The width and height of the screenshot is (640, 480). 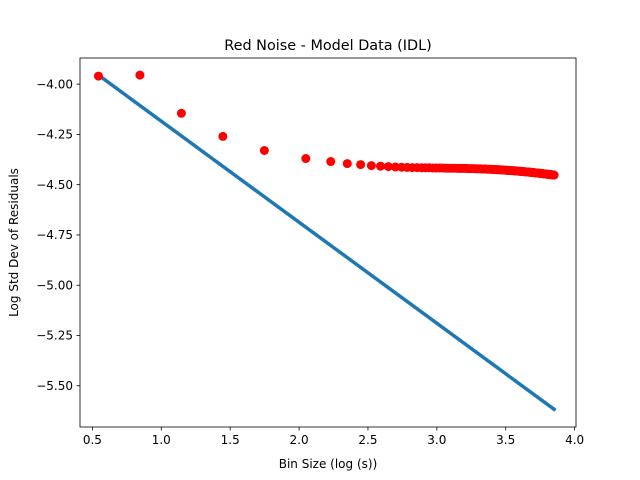 What do you see at coordinates (14, 242) in the screenshot?
I see `y-axis-title: Log Std Dev of Residuals` at bounding box center [14, 242].